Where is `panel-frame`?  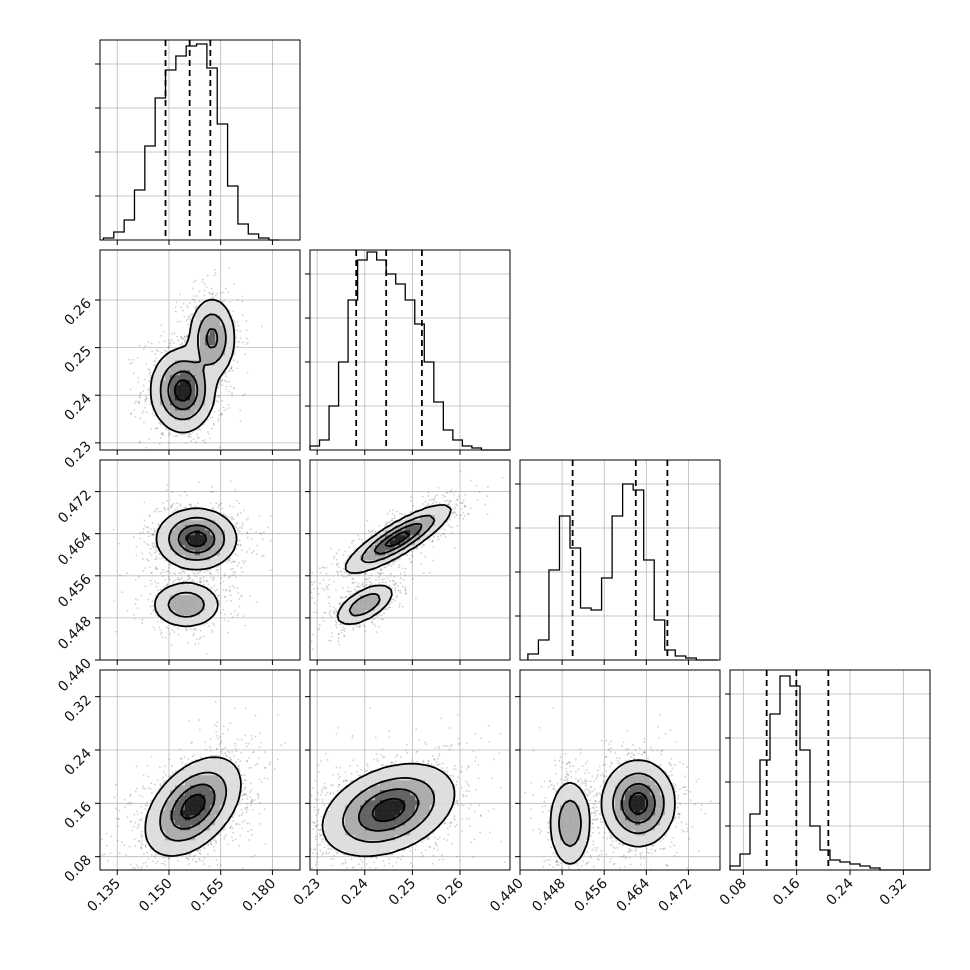
panel-frame is located at coordinates (200, 350).